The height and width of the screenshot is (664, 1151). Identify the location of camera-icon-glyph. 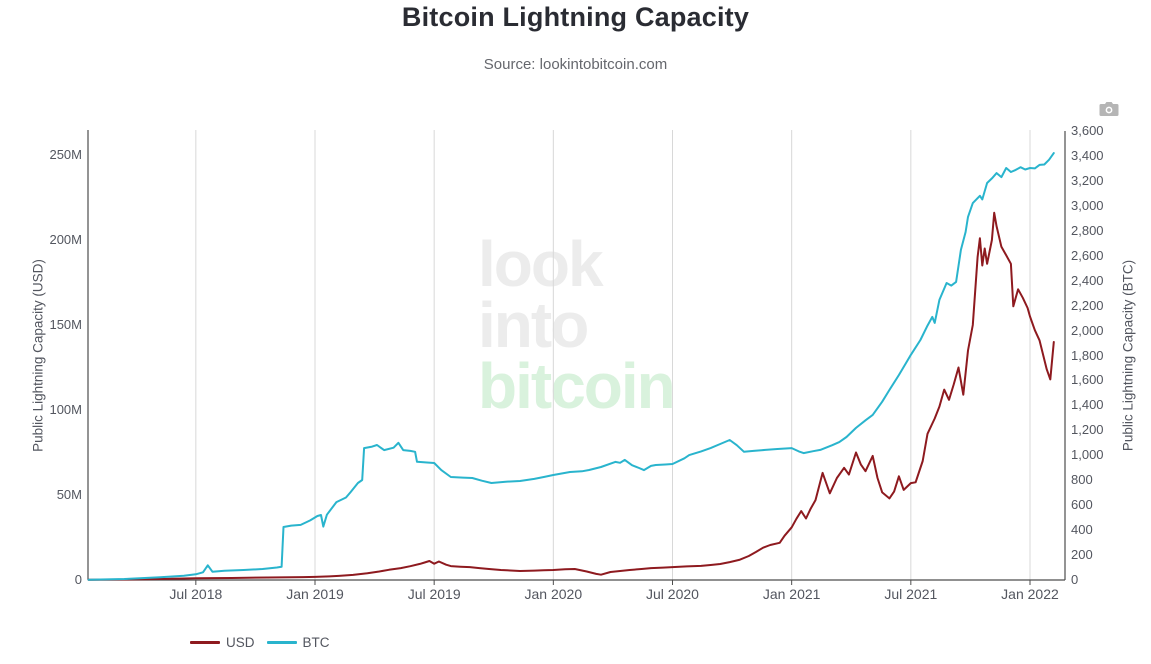
(1109, 109).